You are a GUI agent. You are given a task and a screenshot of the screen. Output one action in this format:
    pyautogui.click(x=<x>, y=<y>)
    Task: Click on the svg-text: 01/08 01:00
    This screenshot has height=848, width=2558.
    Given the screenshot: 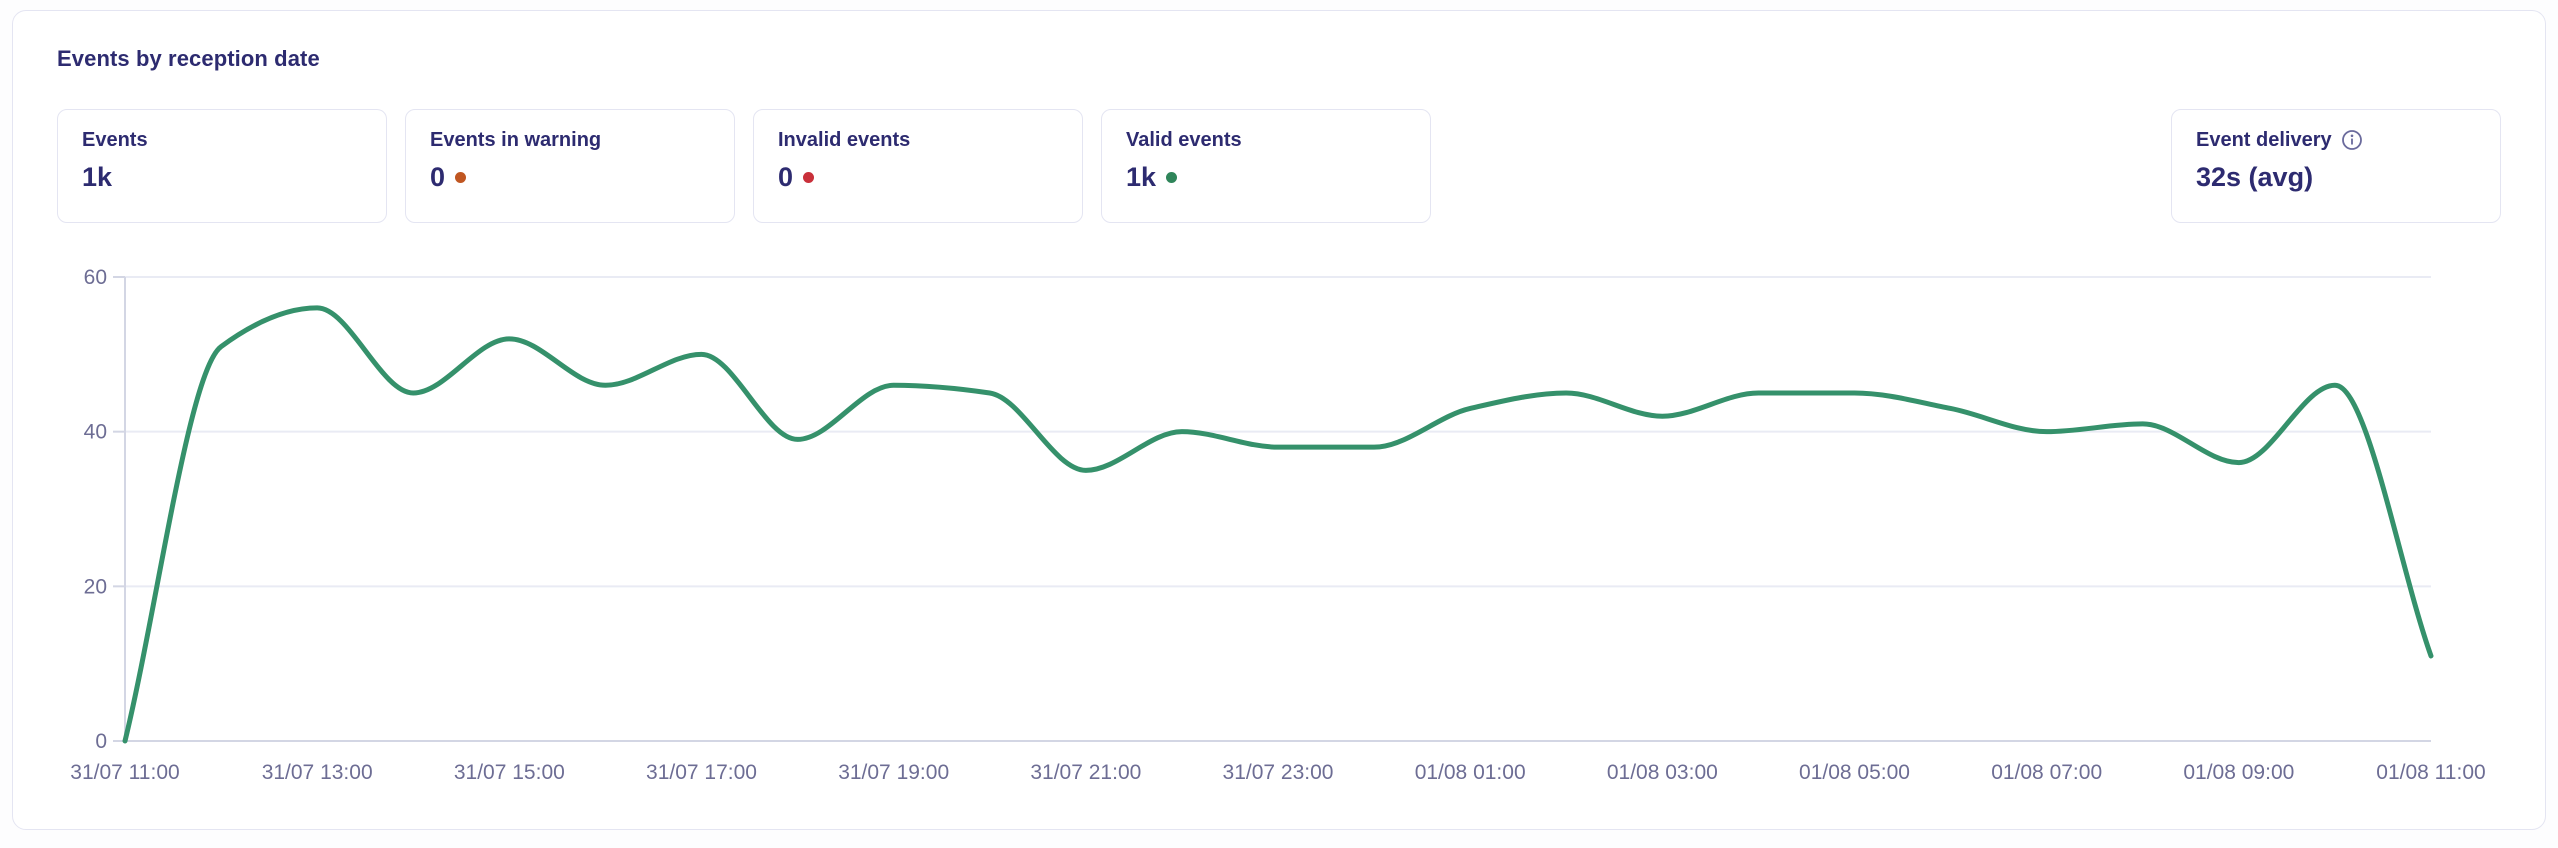 What is the action you would take?
    pyautogui.click(x=1470, y=772)
    